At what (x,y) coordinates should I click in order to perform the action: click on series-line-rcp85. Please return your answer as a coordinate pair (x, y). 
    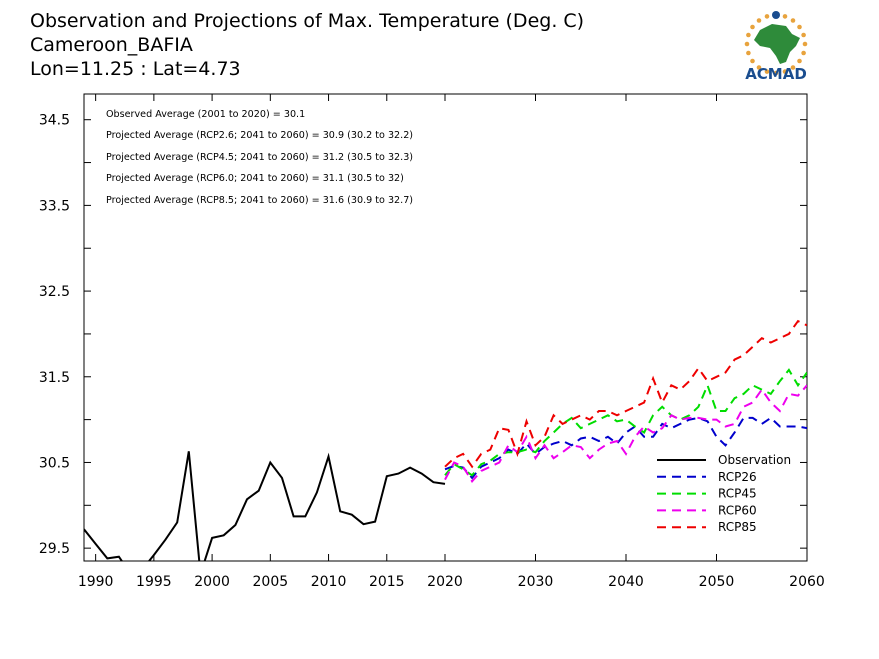
    Looking at the image, I should click on (625, 394).